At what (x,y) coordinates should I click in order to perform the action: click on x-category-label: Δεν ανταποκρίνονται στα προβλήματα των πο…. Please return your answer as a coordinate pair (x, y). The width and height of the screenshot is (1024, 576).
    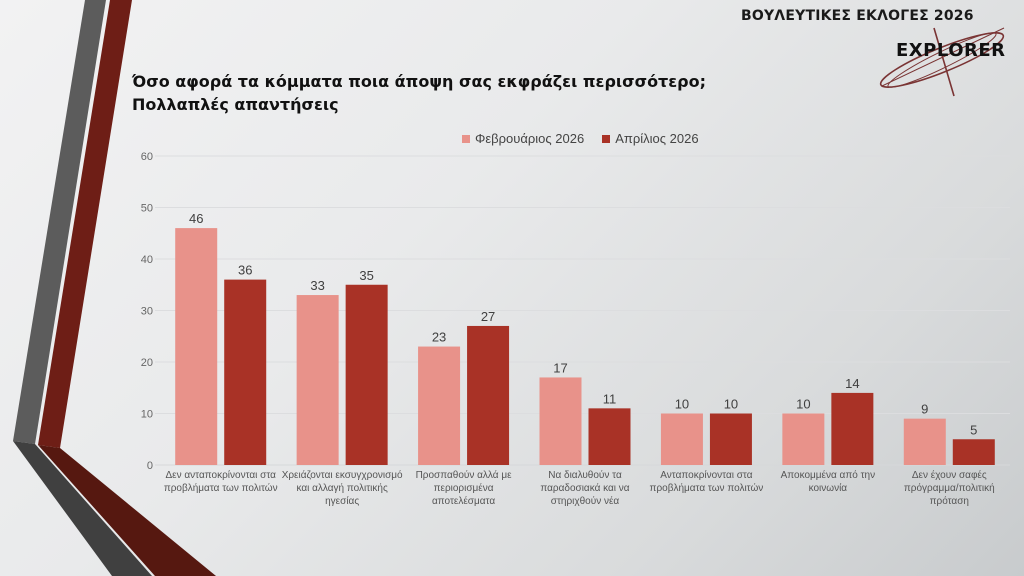
    Looking at the image, I should click on (220, 482).